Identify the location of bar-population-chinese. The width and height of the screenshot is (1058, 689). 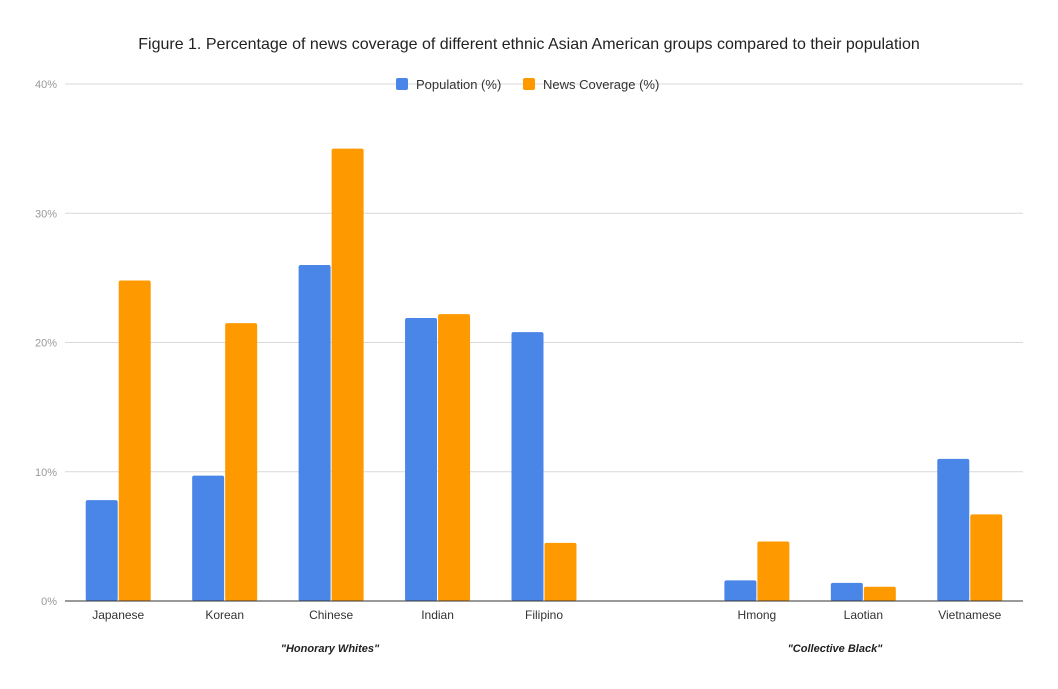
(314, 432).